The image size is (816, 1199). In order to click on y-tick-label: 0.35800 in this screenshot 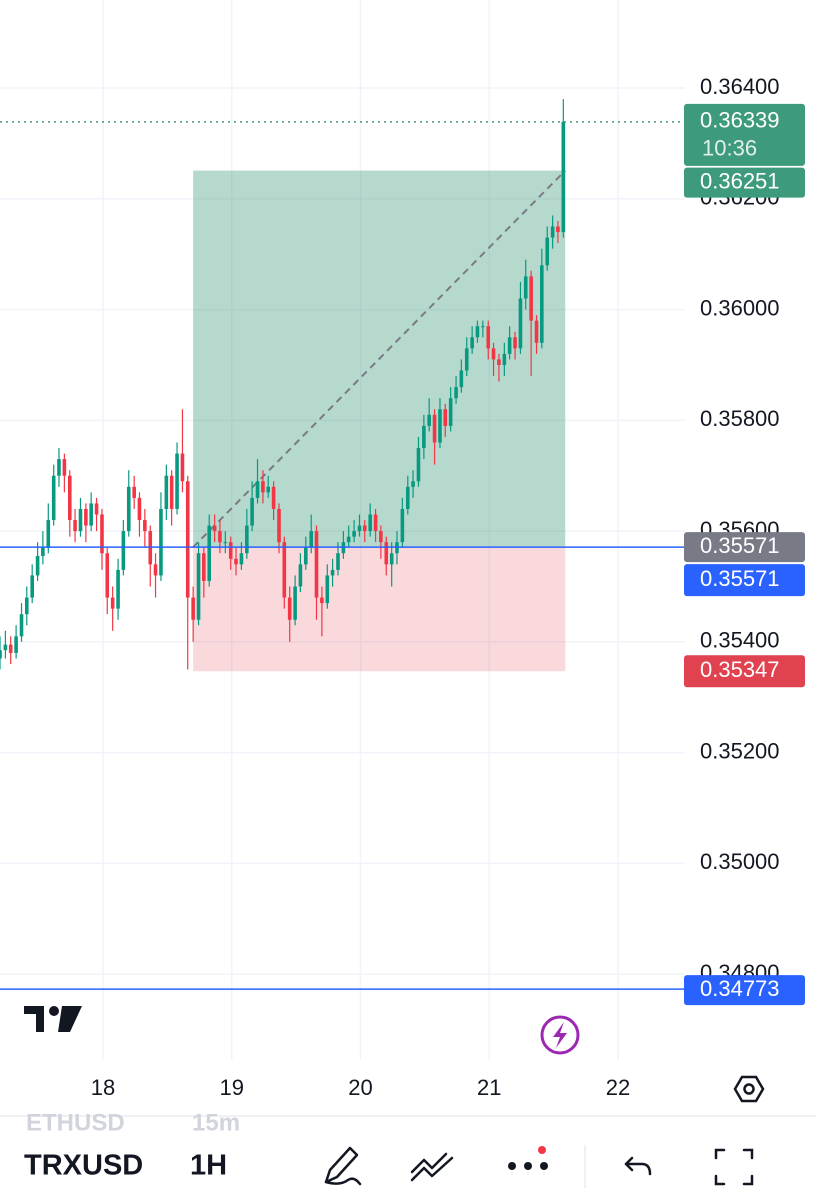, I will do `click(740, 418)`.